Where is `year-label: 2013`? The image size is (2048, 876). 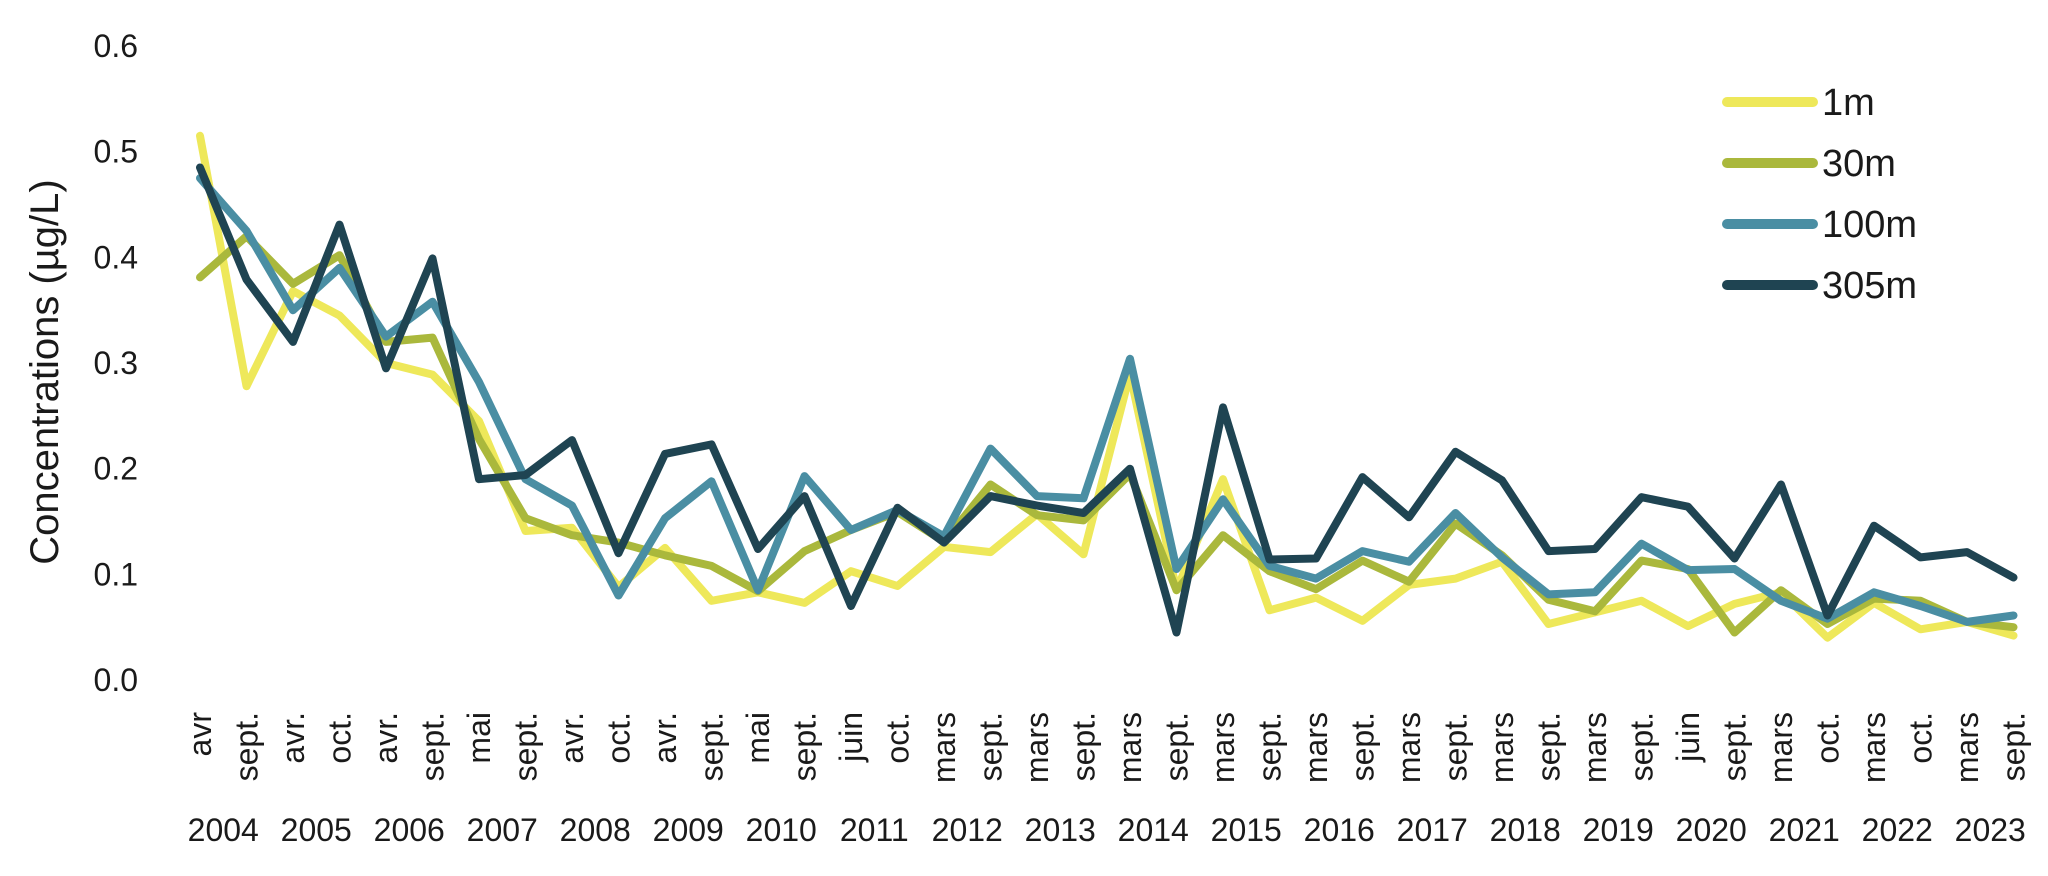
year-label: 2013 is located at coordinates (1060, 830).